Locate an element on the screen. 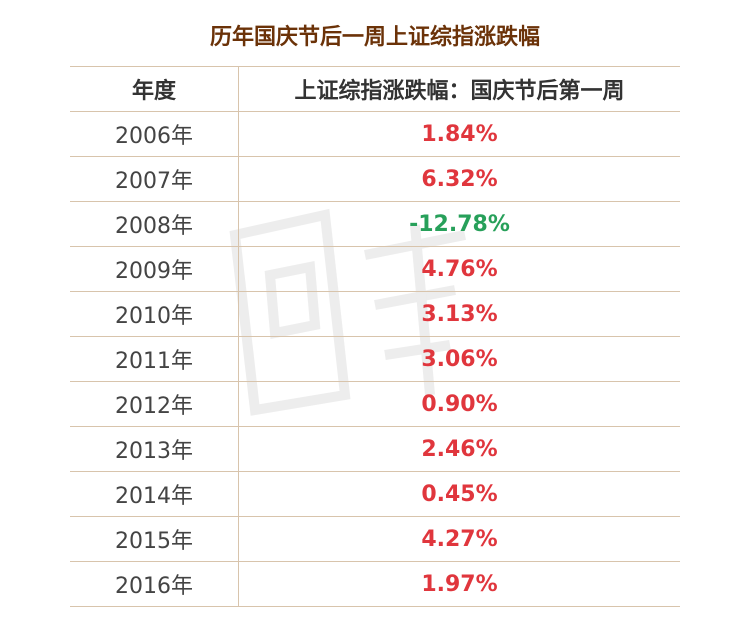 This screenshot has height=639, width=750. chart-title: 历年国庆节后一周上证综指涨跌幅 is located at coordinates (374, 37).